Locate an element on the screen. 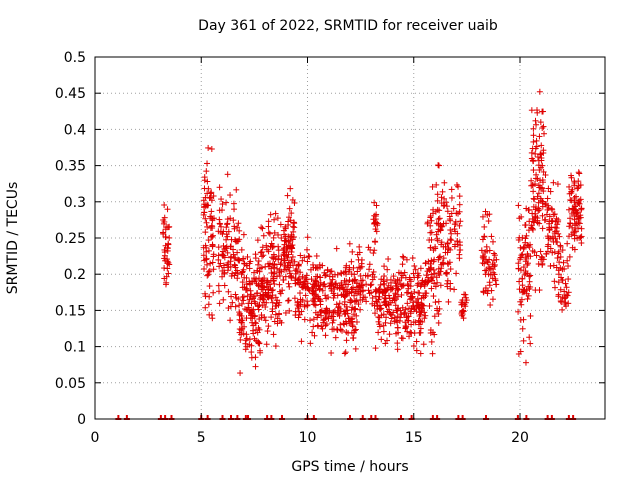  x-tick-label: 5 is located at coordinates (201, 438).